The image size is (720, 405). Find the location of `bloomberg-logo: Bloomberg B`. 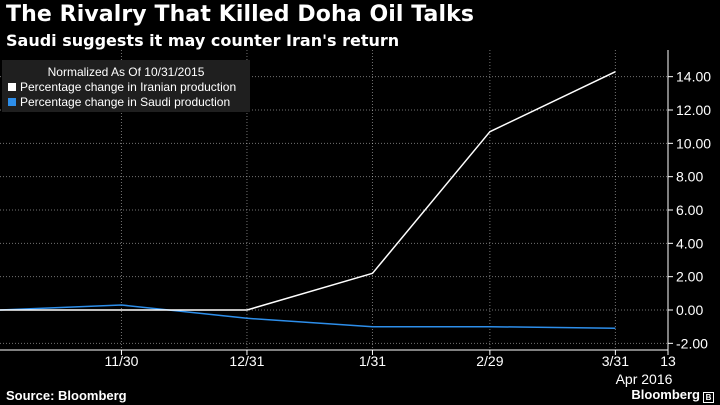

bloomberg-logo: Bloomberg B is located at coordinates (672, 395).